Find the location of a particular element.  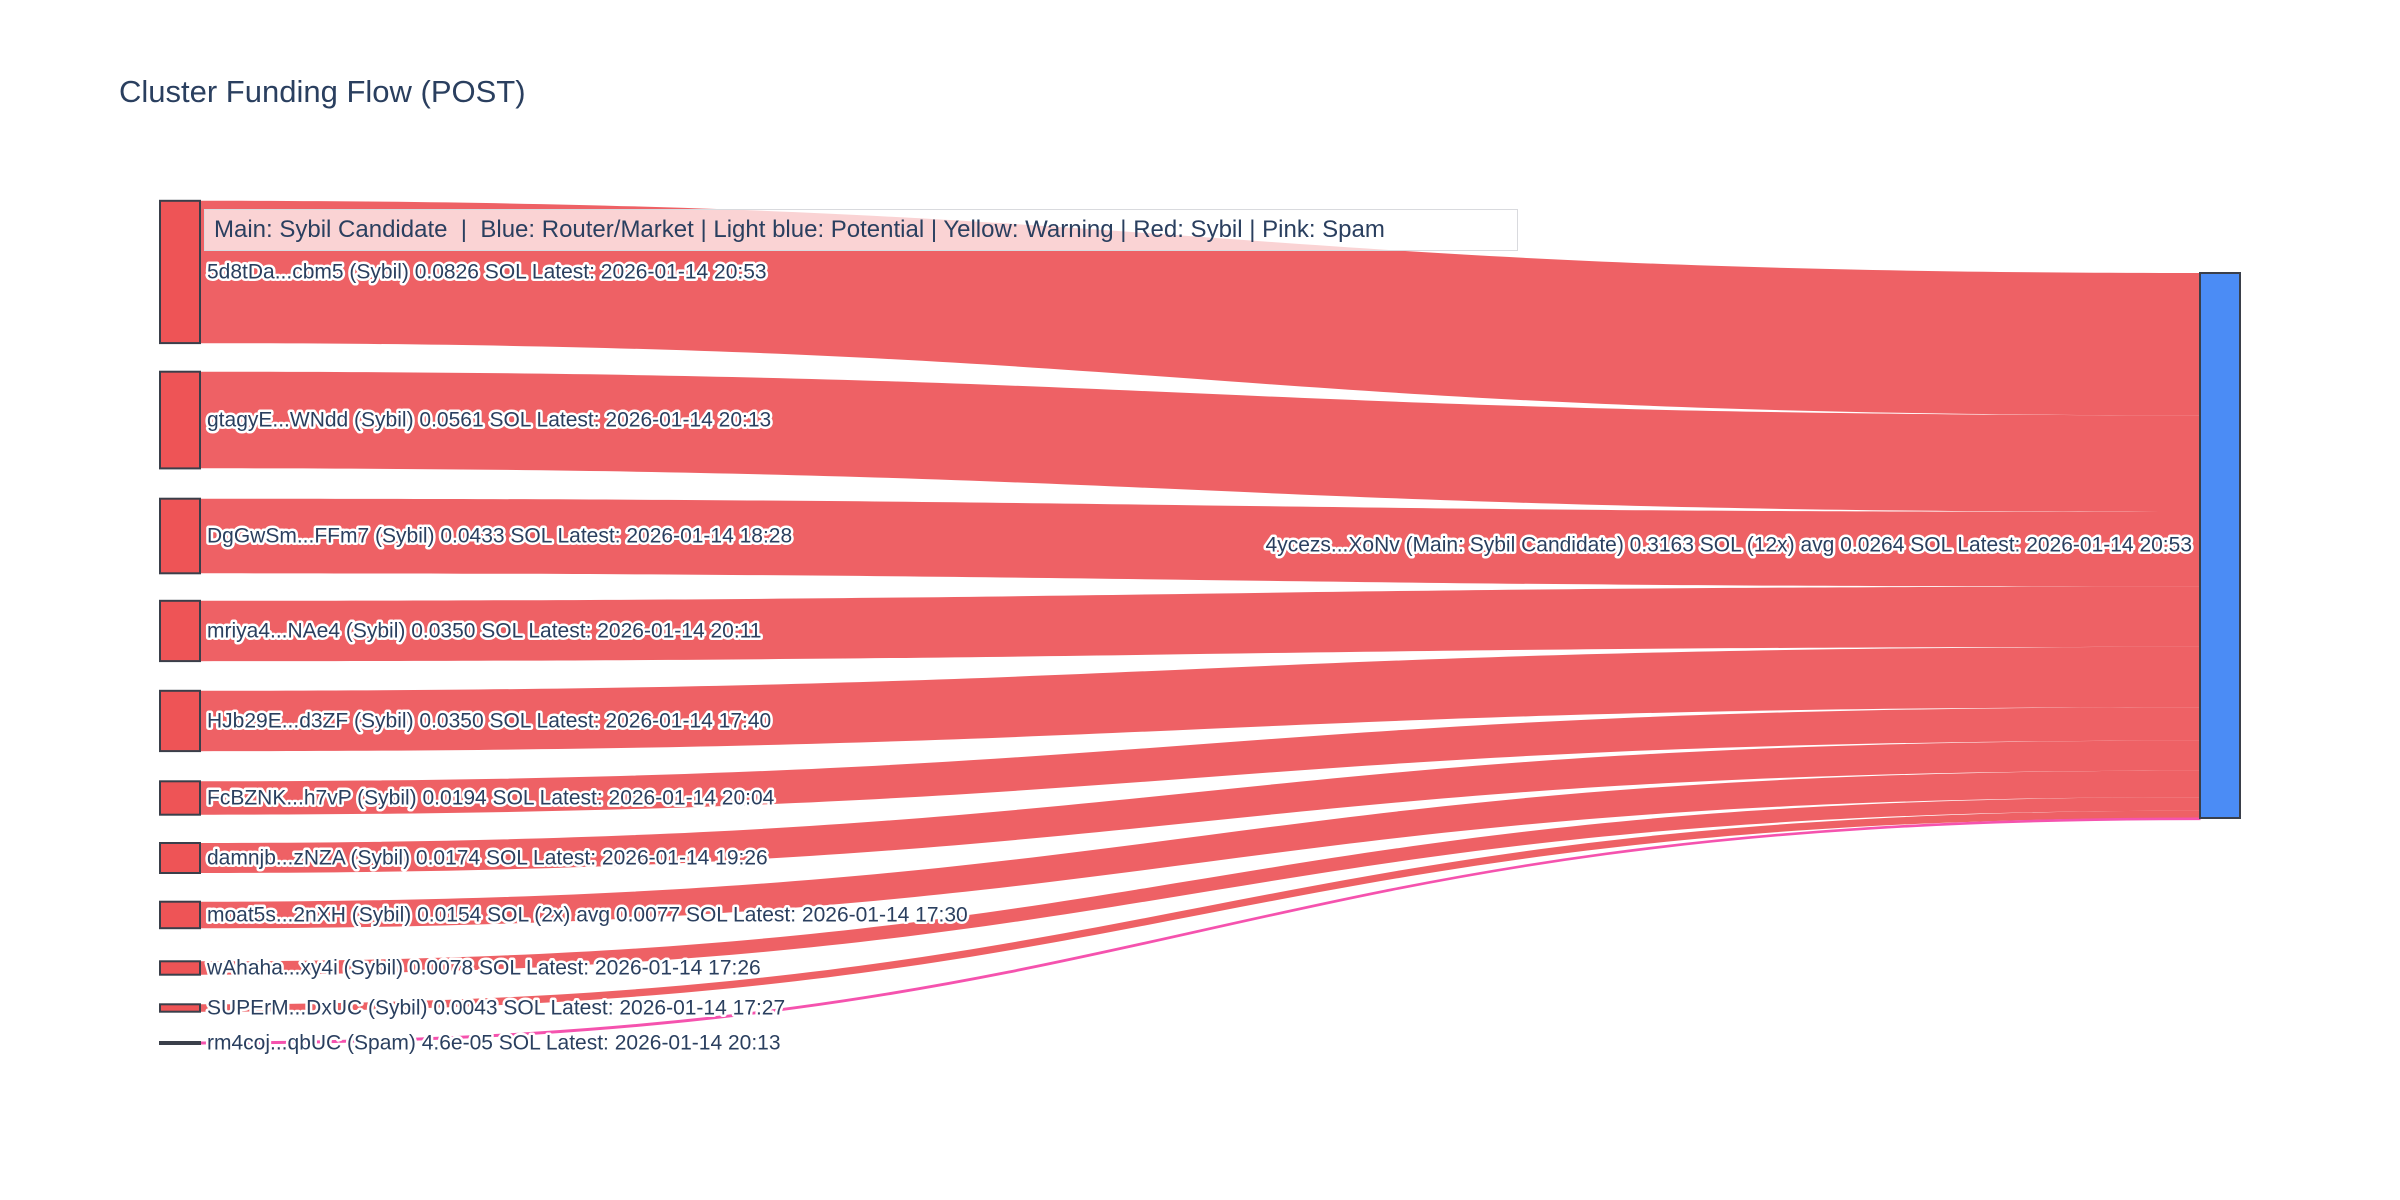

sankey-link-wAhaha...xy4i is located at coordinates (1200, 886).